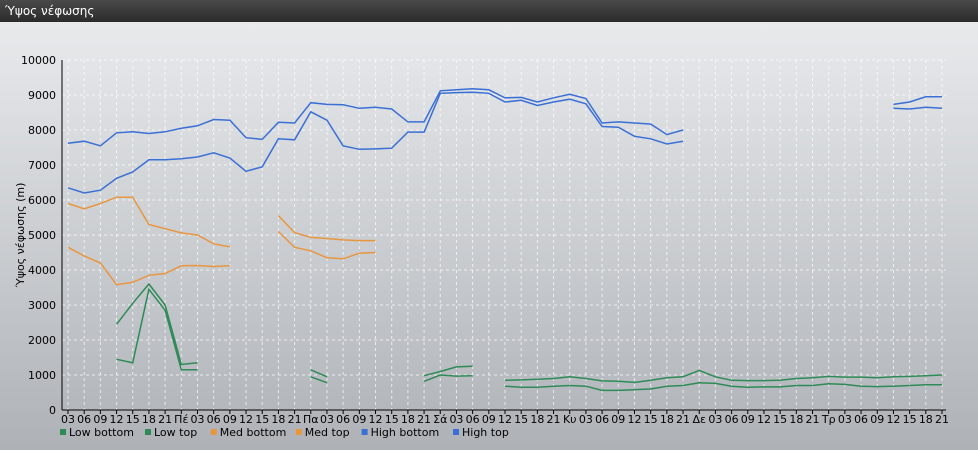 The image size is (978, 450). I want to click on legend-item: High top, so click(481, 432).